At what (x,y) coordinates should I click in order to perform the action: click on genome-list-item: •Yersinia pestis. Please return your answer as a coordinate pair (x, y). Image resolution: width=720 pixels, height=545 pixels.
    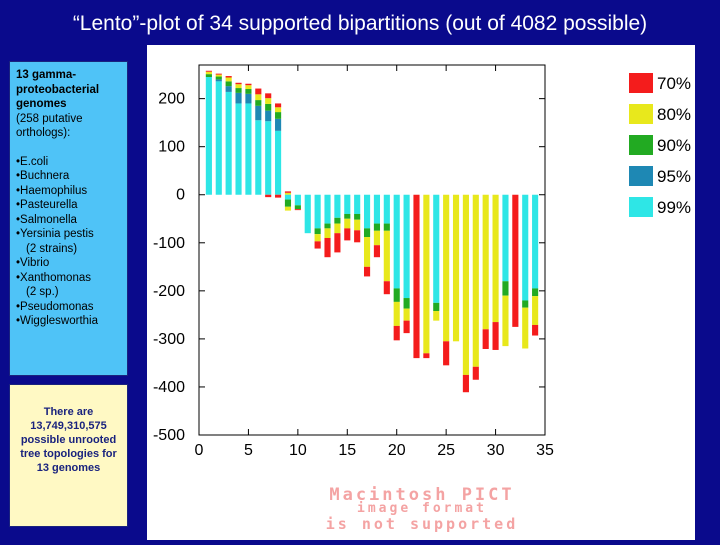
    Looking at the image, I should click on (55, 234).